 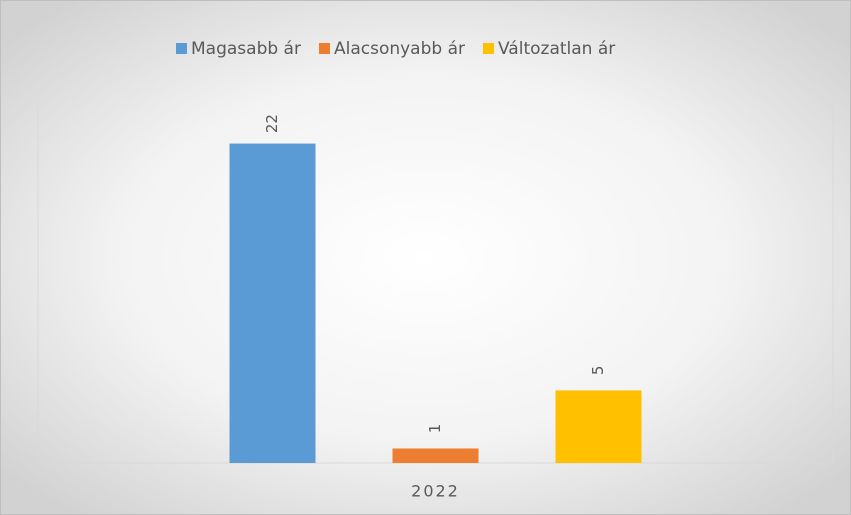 I want to click on legend-label: Változatlan ár, so click(x=556, y=49).